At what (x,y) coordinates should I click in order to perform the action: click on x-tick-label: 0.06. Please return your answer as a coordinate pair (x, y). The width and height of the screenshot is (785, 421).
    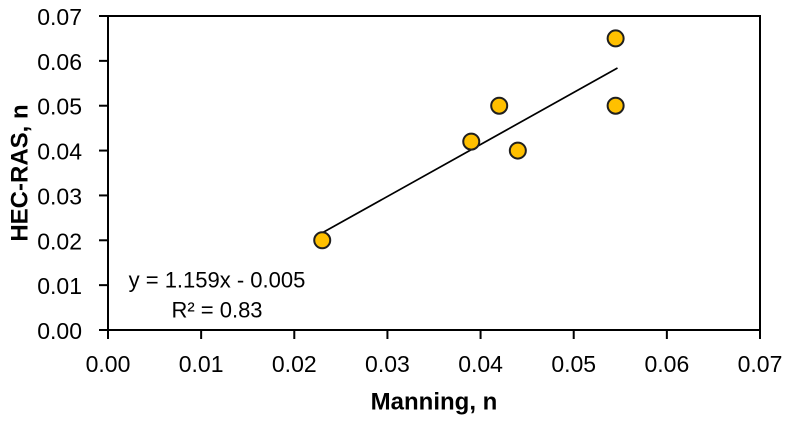
    Looking at the image, I should click on (666, 364).